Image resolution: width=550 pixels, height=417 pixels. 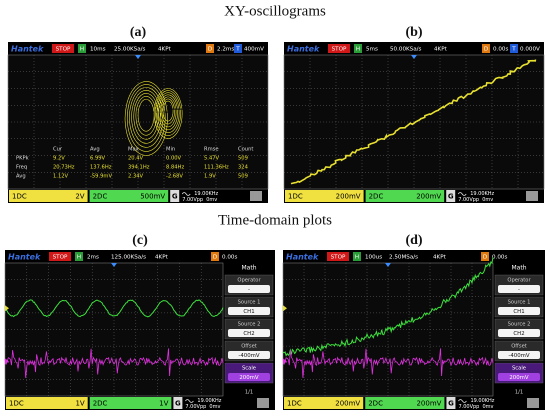 I want to click on ch1-scale: 1V, so click(x=79, y=404).